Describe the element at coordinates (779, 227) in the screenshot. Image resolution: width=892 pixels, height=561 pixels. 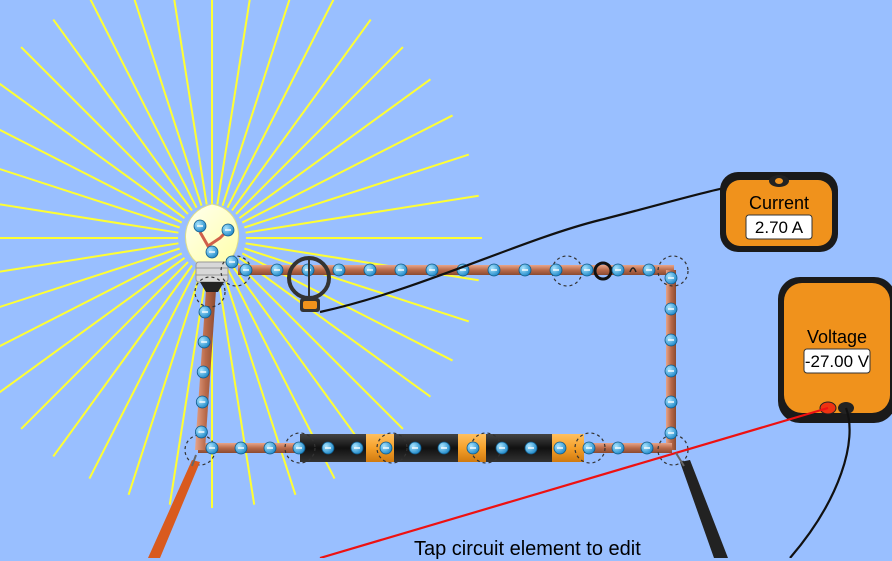
I see `ammeter-value: 2.70 A` at that location.